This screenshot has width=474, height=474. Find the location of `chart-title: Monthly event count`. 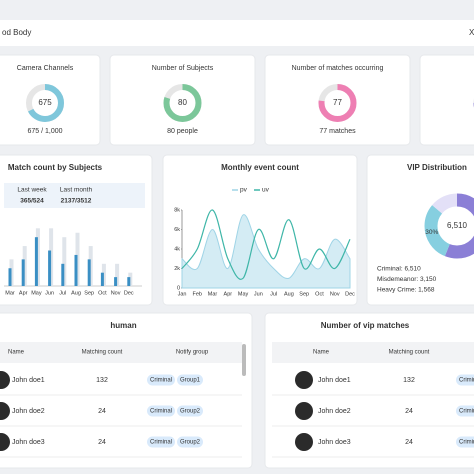

chart-title: Monthly event count is located at coordinates (260, 167).